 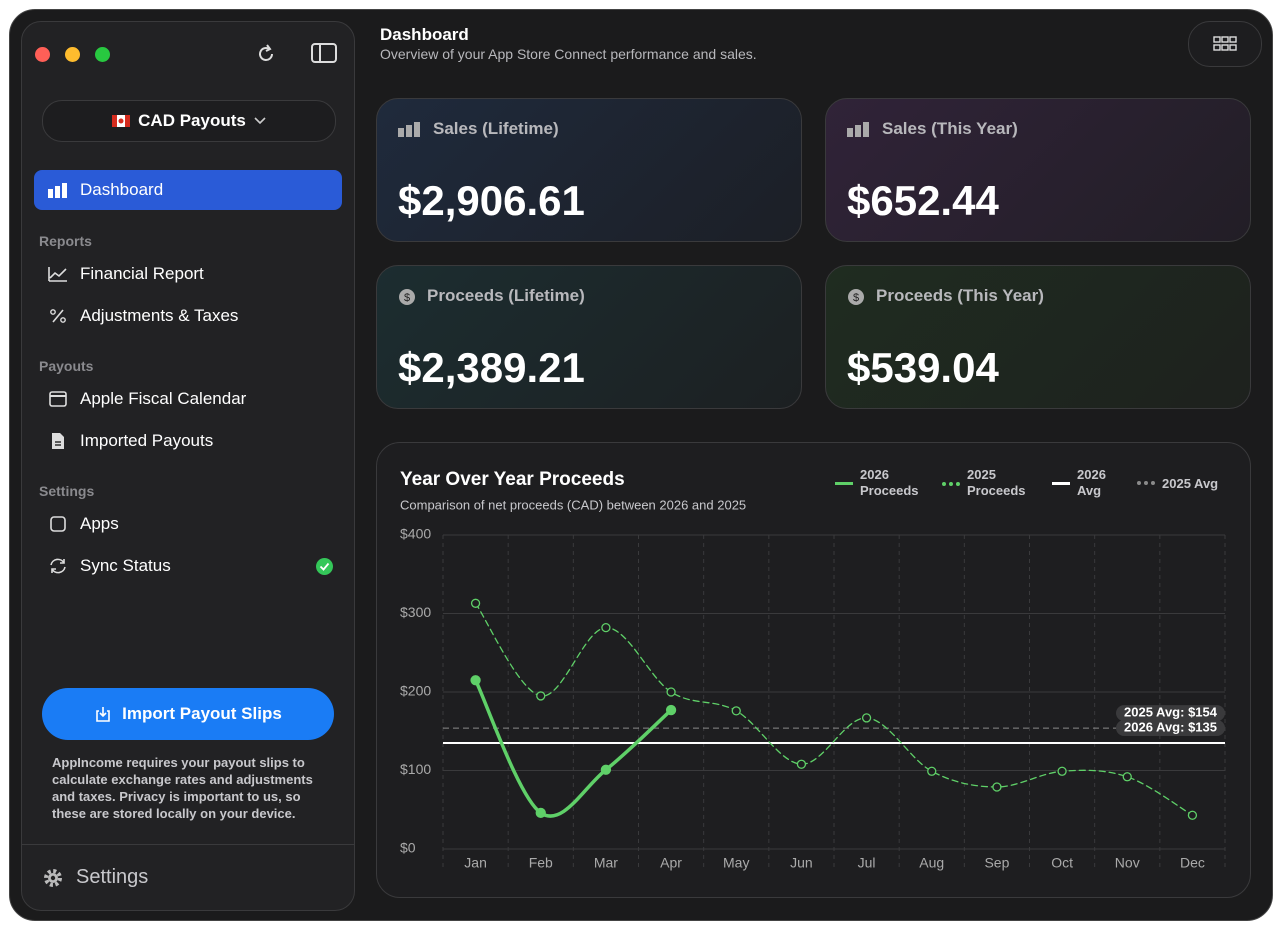 I want to click on settings-label: Settings, so click(x=112, y=877).